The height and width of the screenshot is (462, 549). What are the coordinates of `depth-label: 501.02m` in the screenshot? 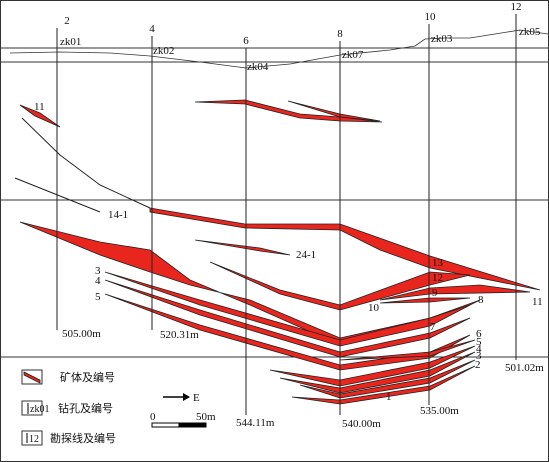 It's located at (524, 368).